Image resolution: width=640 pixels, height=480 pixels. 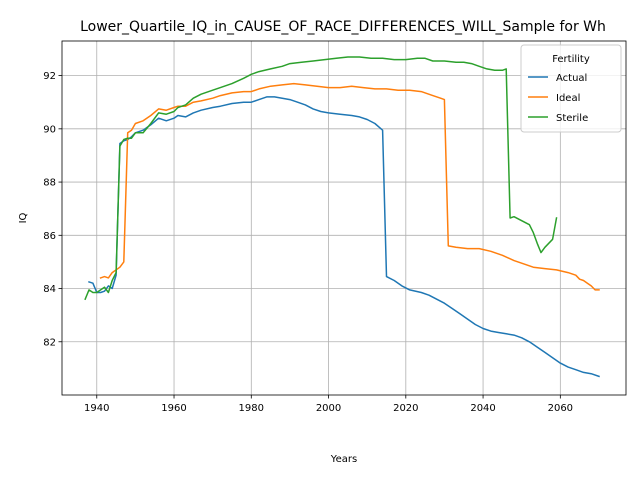 What do you see at coordinates (571, 59) in the screenshot?
I see `legend-title: Fertility` at bounding box center [571, 59].